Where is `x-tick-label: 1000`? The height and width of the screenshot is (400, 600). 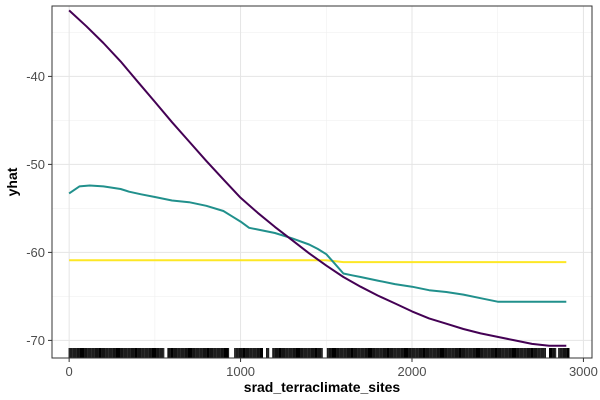
x-tick-label: 1000 is located at coordinates (240, 371).